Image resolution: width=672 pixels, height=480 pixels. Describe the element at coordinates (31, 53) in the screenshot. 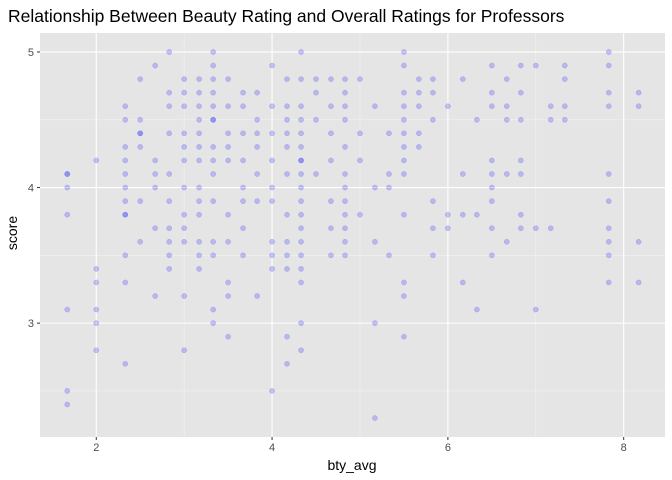

I see `y-tick-label: 5` at that location.